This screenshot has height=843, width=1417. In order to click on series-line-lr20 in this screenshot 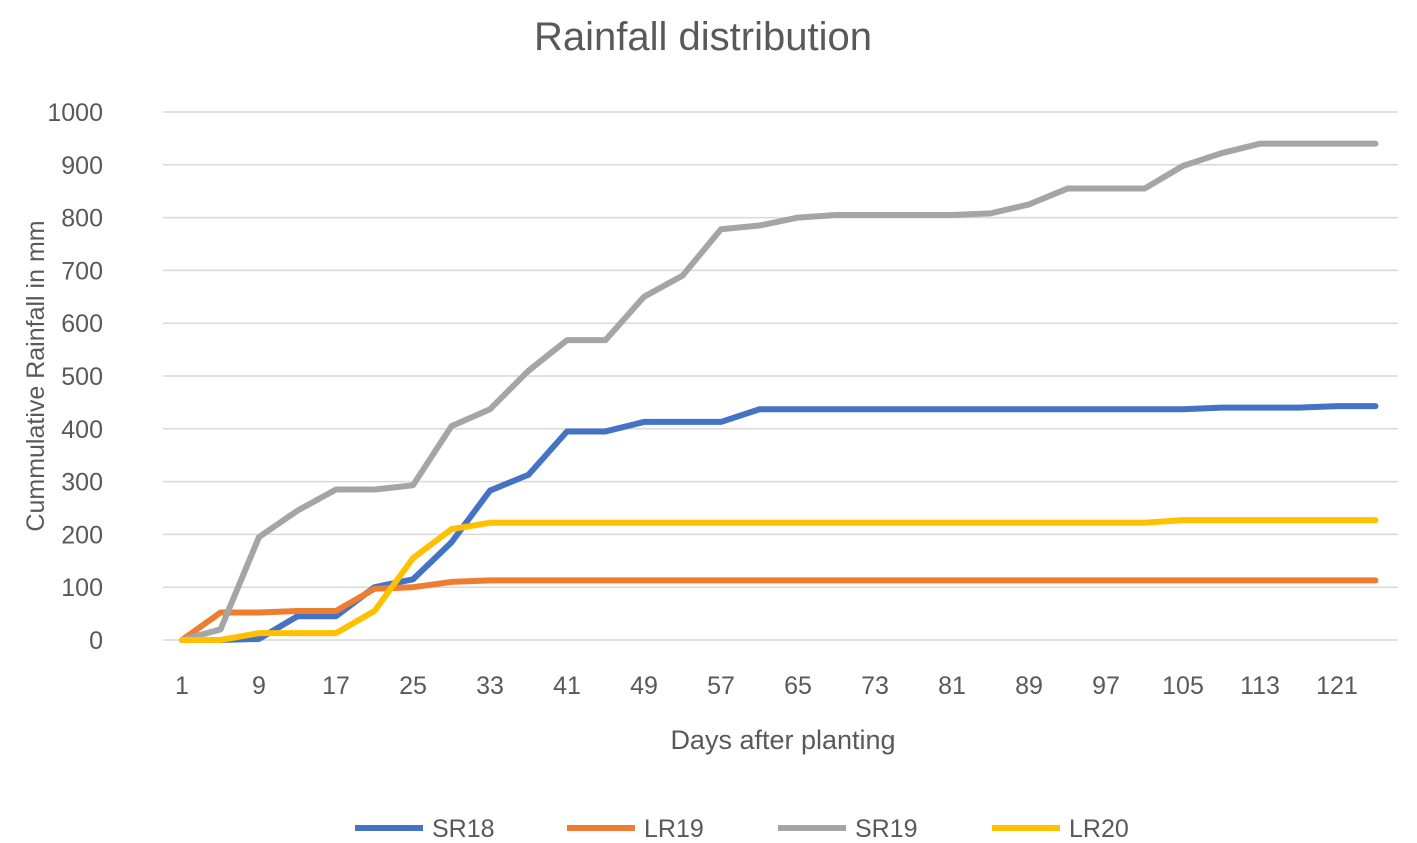, I will do `click(779, 580)`.